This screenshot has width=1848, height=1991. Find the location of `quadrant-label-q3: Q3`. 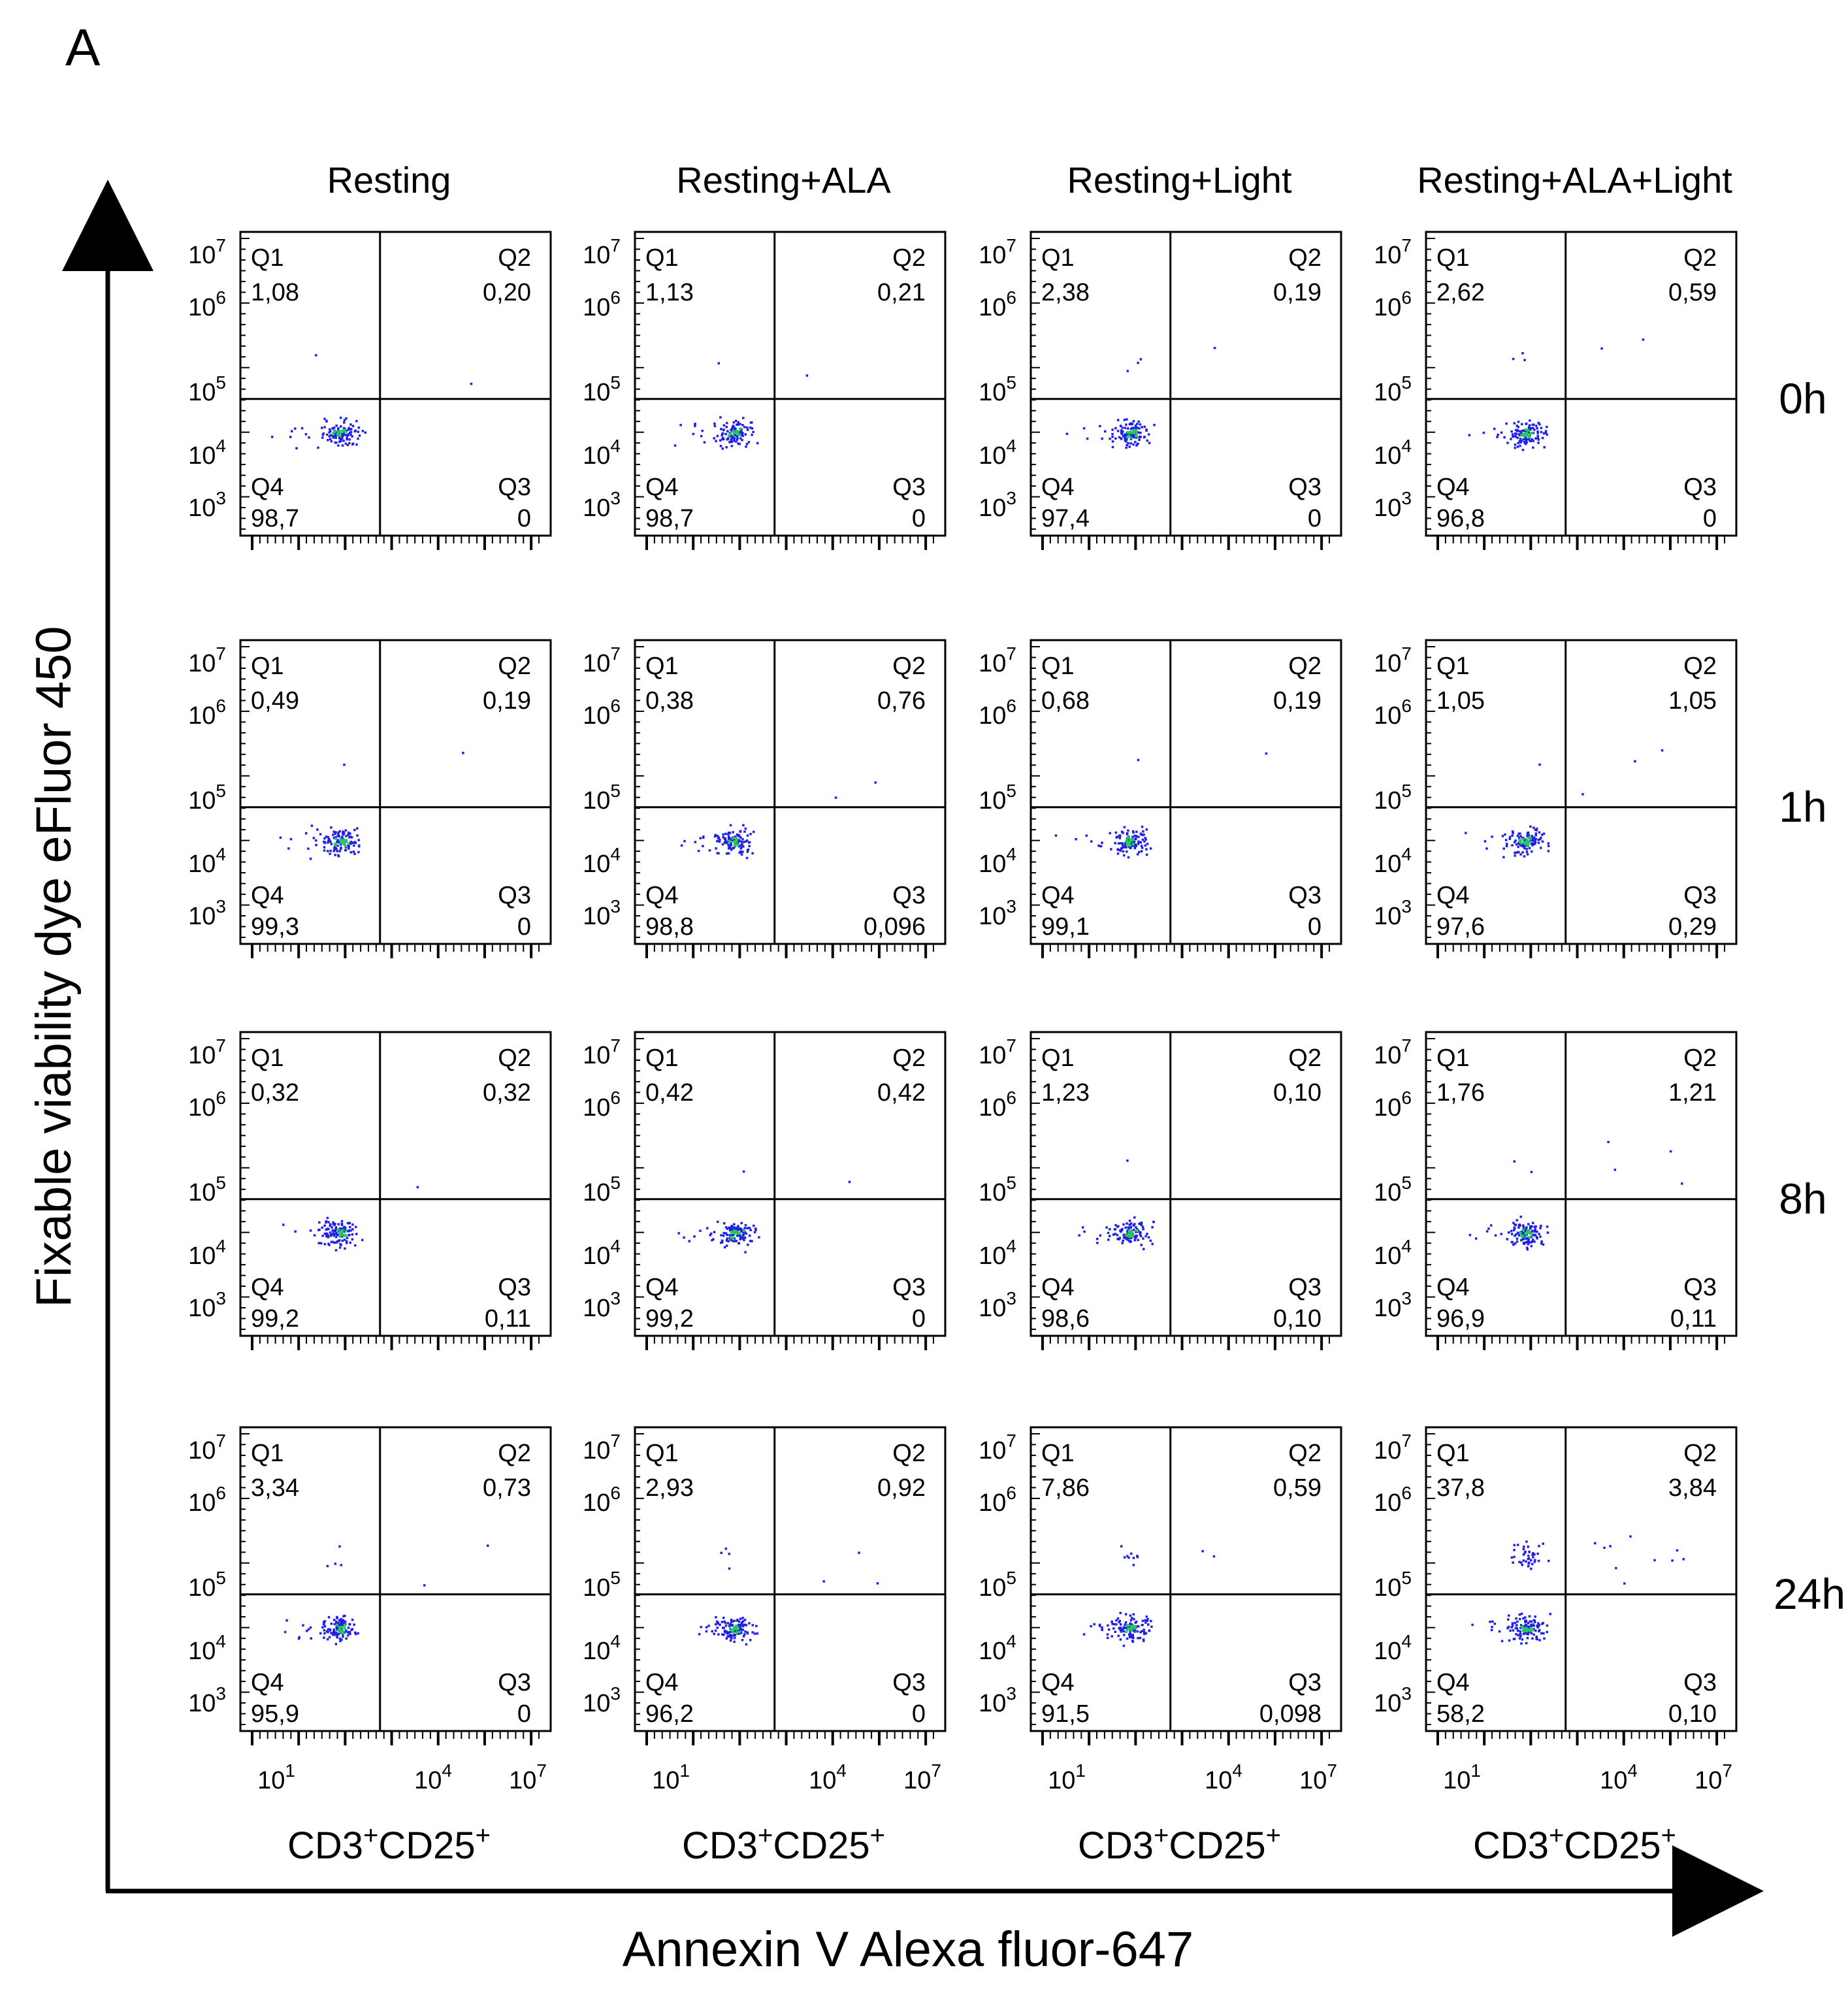

quadrant-label-q3: Q3 is located at coordinates (1304, 1682).